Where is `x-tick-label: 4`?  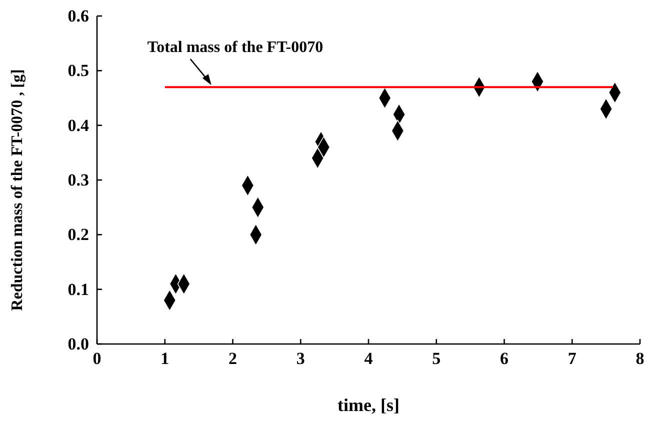
x-tick-label: 4 is located at coordinates (369, 358).